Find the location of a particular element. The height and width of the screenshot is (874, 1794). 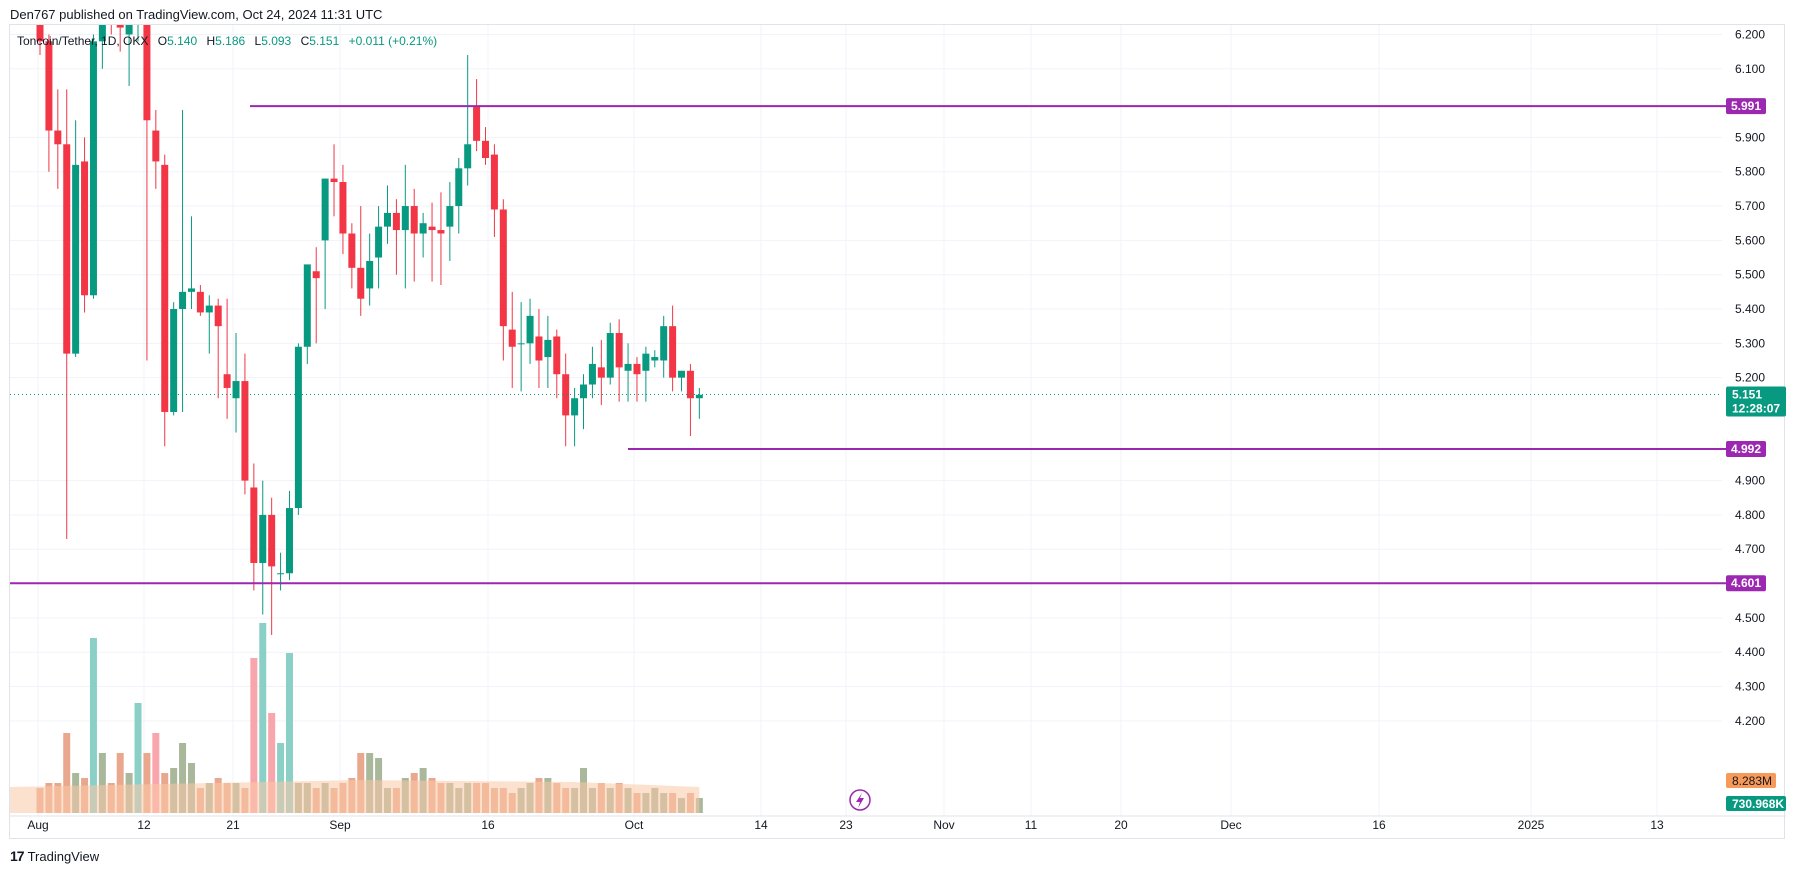

tradingview-logo-icon: 17 is located at coordinates (17, 856).